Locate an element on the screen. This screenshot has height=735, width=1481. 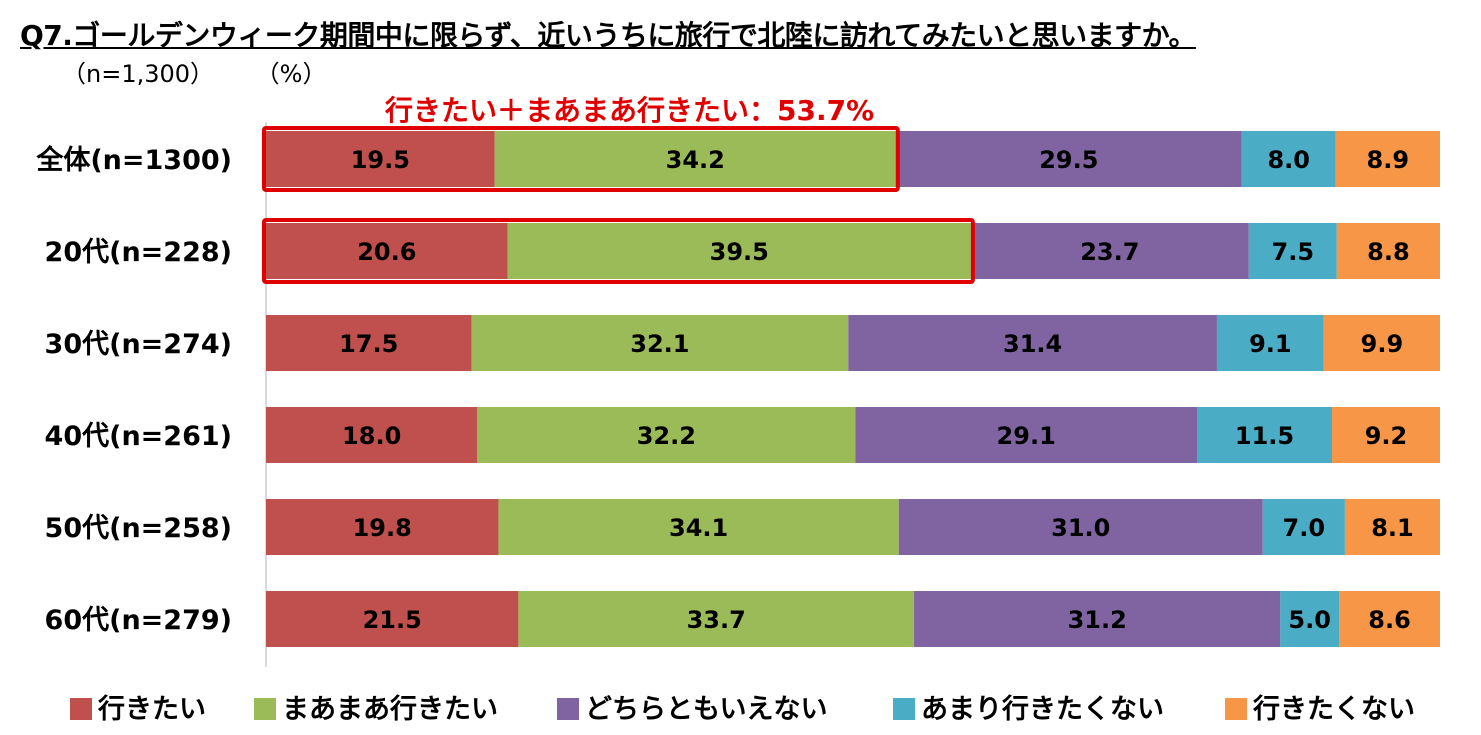
data-label: 23.7 is located at coordinates (1109, 252).